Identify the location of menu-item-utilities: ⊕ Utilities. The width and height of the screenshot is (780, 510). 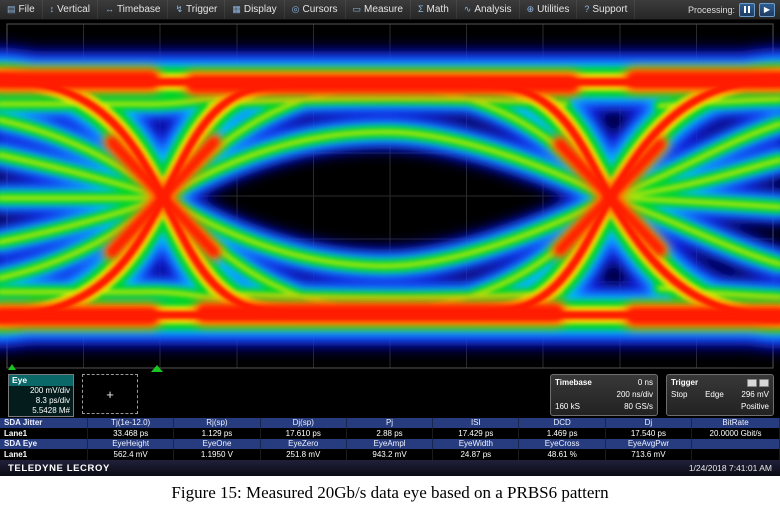
(549, 9).